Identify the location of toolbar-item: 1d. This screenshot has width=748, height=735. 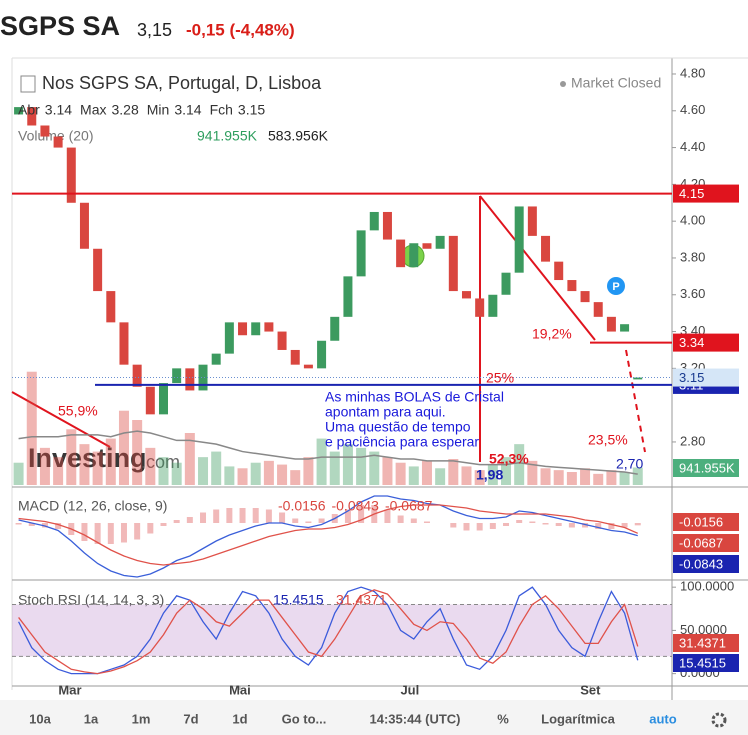
(239, 718).